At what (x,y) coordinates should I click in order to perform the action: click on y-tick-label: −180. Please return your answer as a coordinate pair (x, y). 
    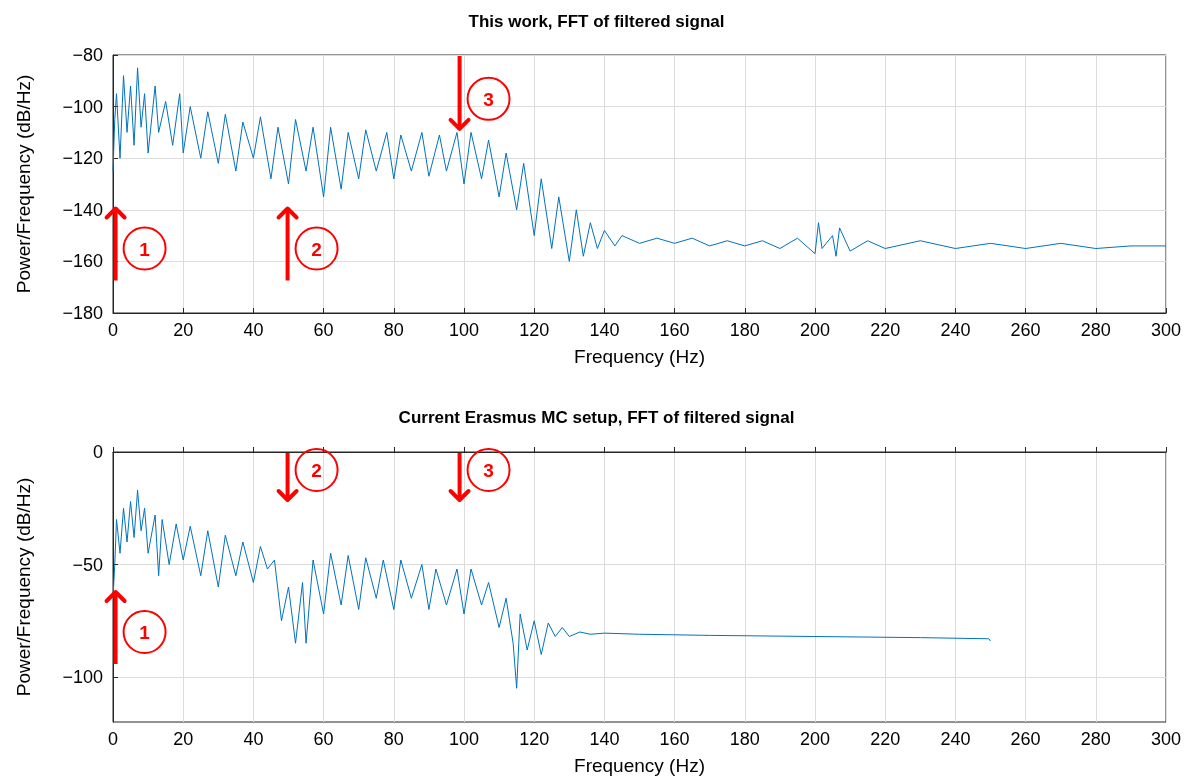
    Looking at the image, I should click on (82, 313).